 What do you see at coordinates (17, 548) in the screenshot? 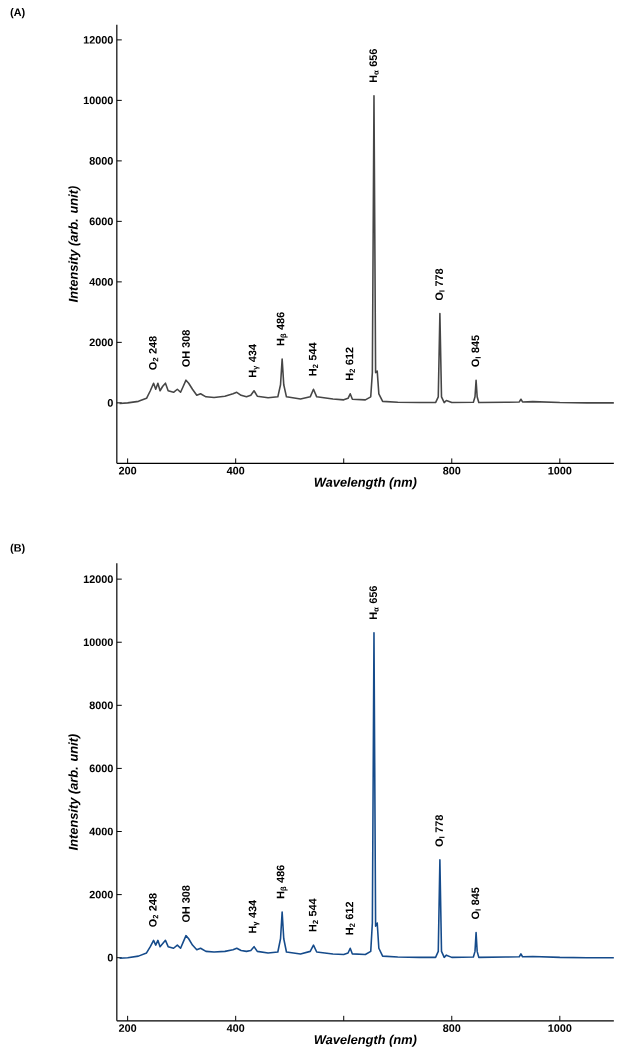
I see `text: (B)` at bounding box center [17, 548].